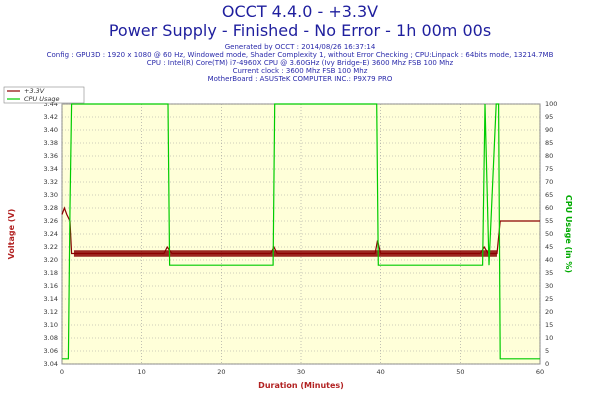  What do you see at coordinates (549, 117) in the screenshot?
I see `y2-tick-label: 95` at bounding box center [549, 117].